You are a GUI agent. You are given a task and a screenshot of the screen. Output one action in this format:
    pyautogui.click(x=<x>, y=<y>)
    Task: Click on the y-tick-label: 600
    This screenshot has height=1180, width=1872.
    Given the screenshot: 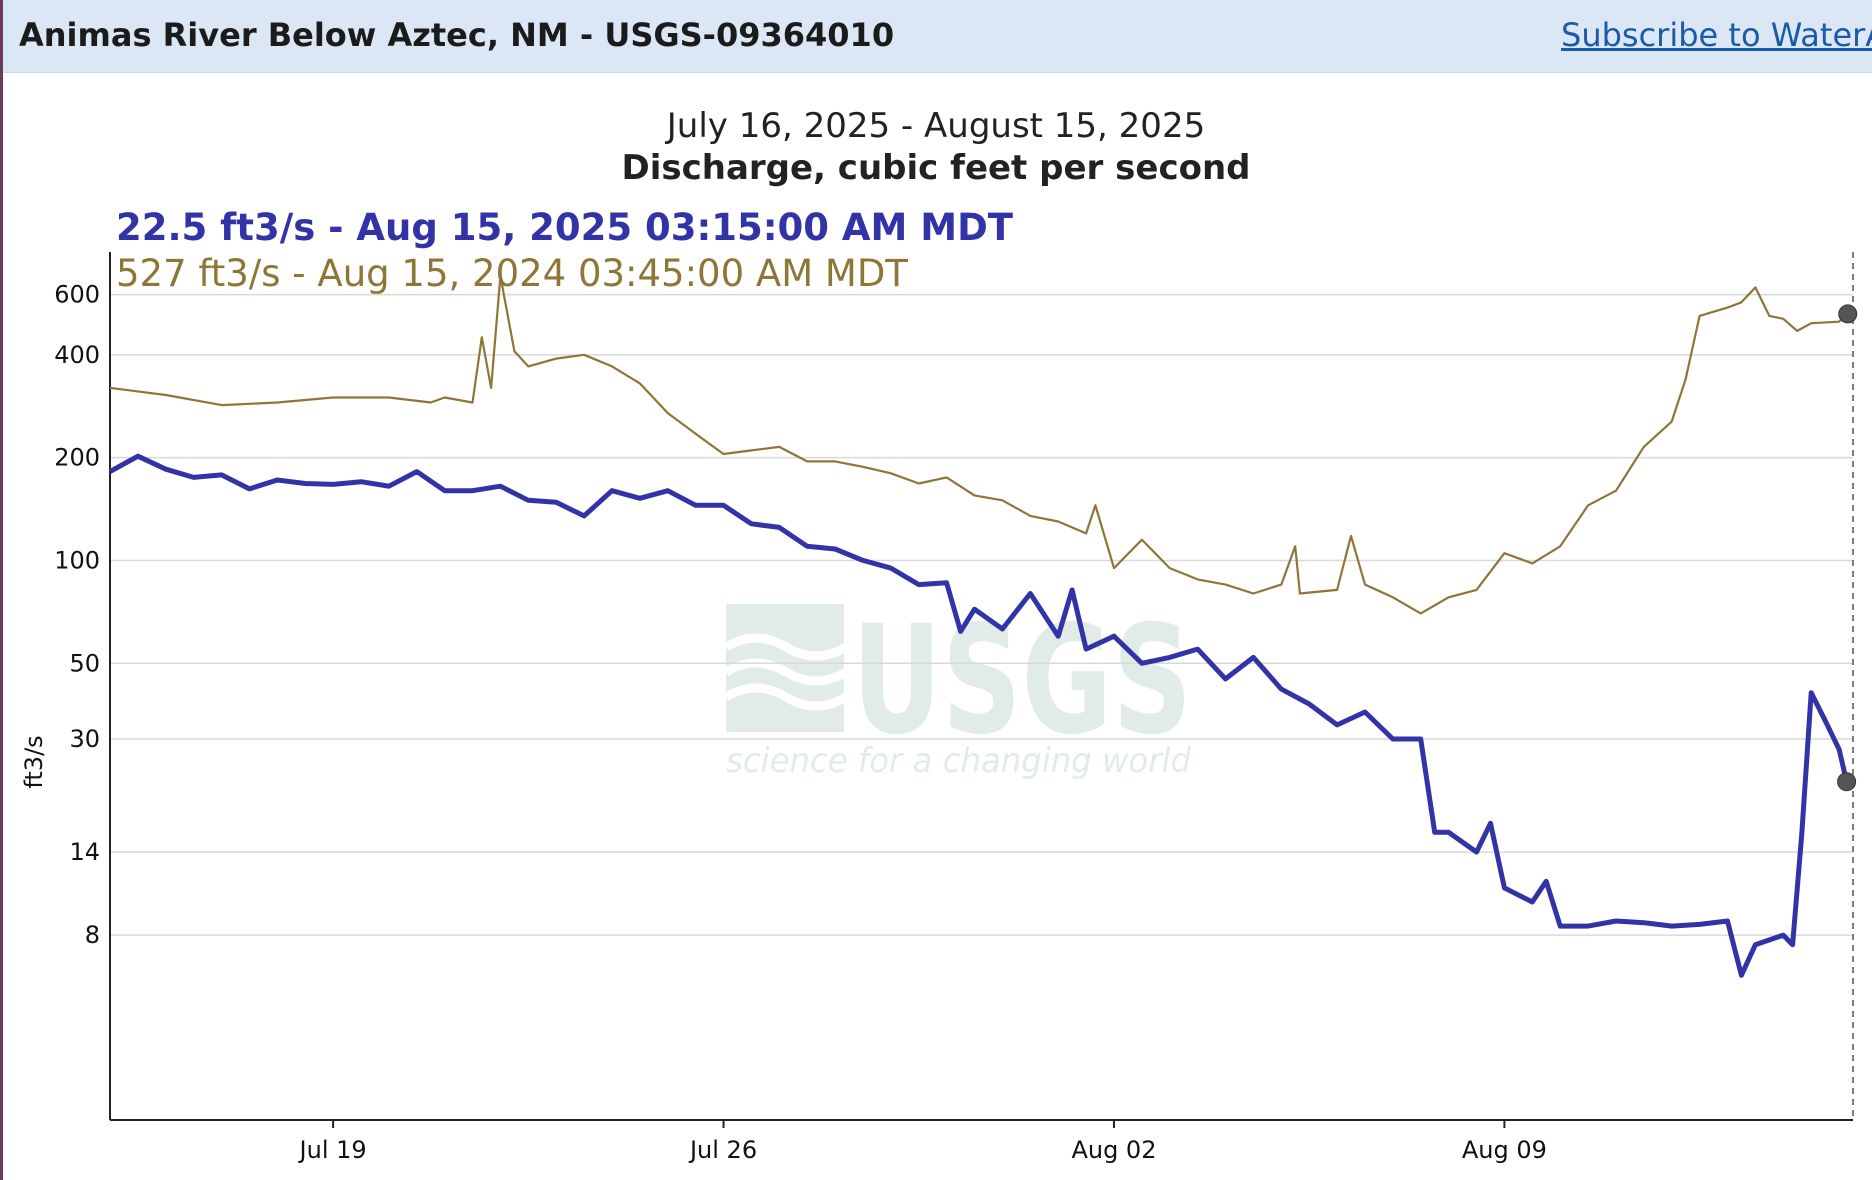 What is the action you would take?
    pyautogui.click(x=77, y=295)
    